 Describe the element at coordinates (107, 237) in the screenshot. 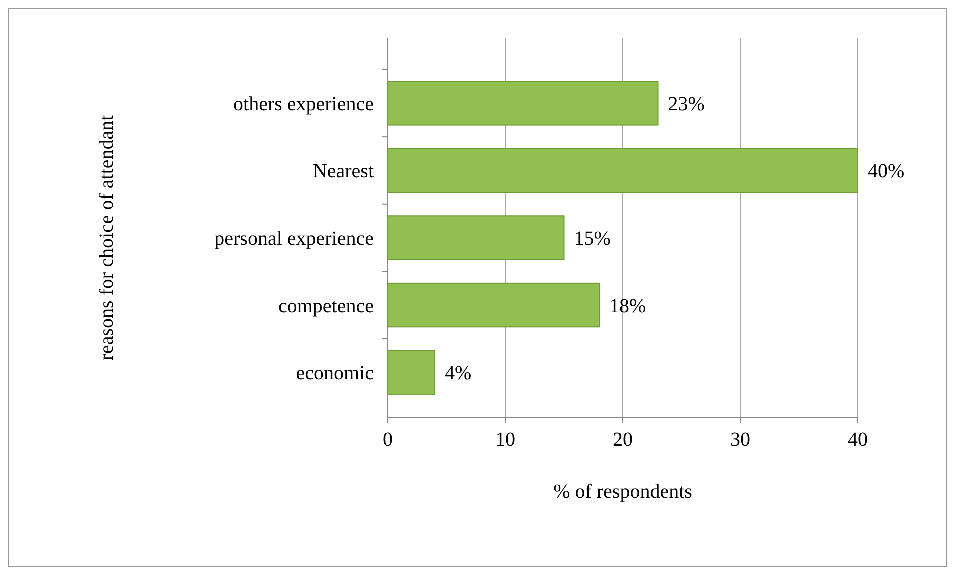

I see `y-axis-title: reasons for choice of attendant` at that location.